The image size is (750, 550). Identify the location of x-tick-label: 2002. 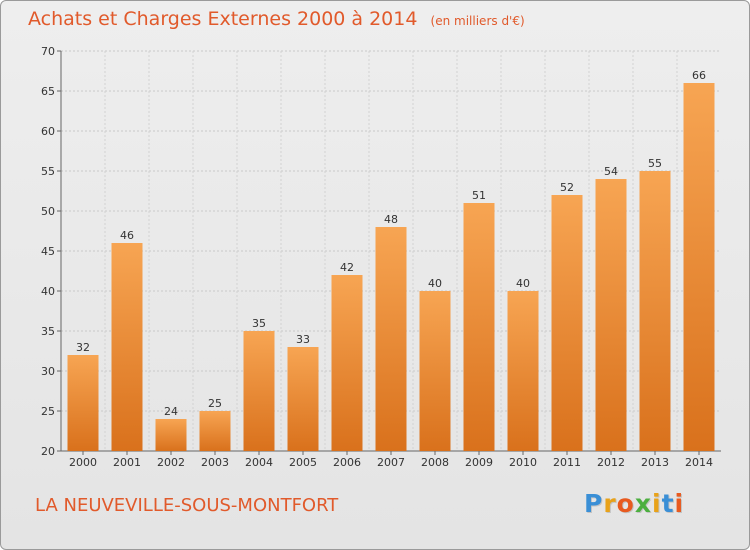
(171, 462).